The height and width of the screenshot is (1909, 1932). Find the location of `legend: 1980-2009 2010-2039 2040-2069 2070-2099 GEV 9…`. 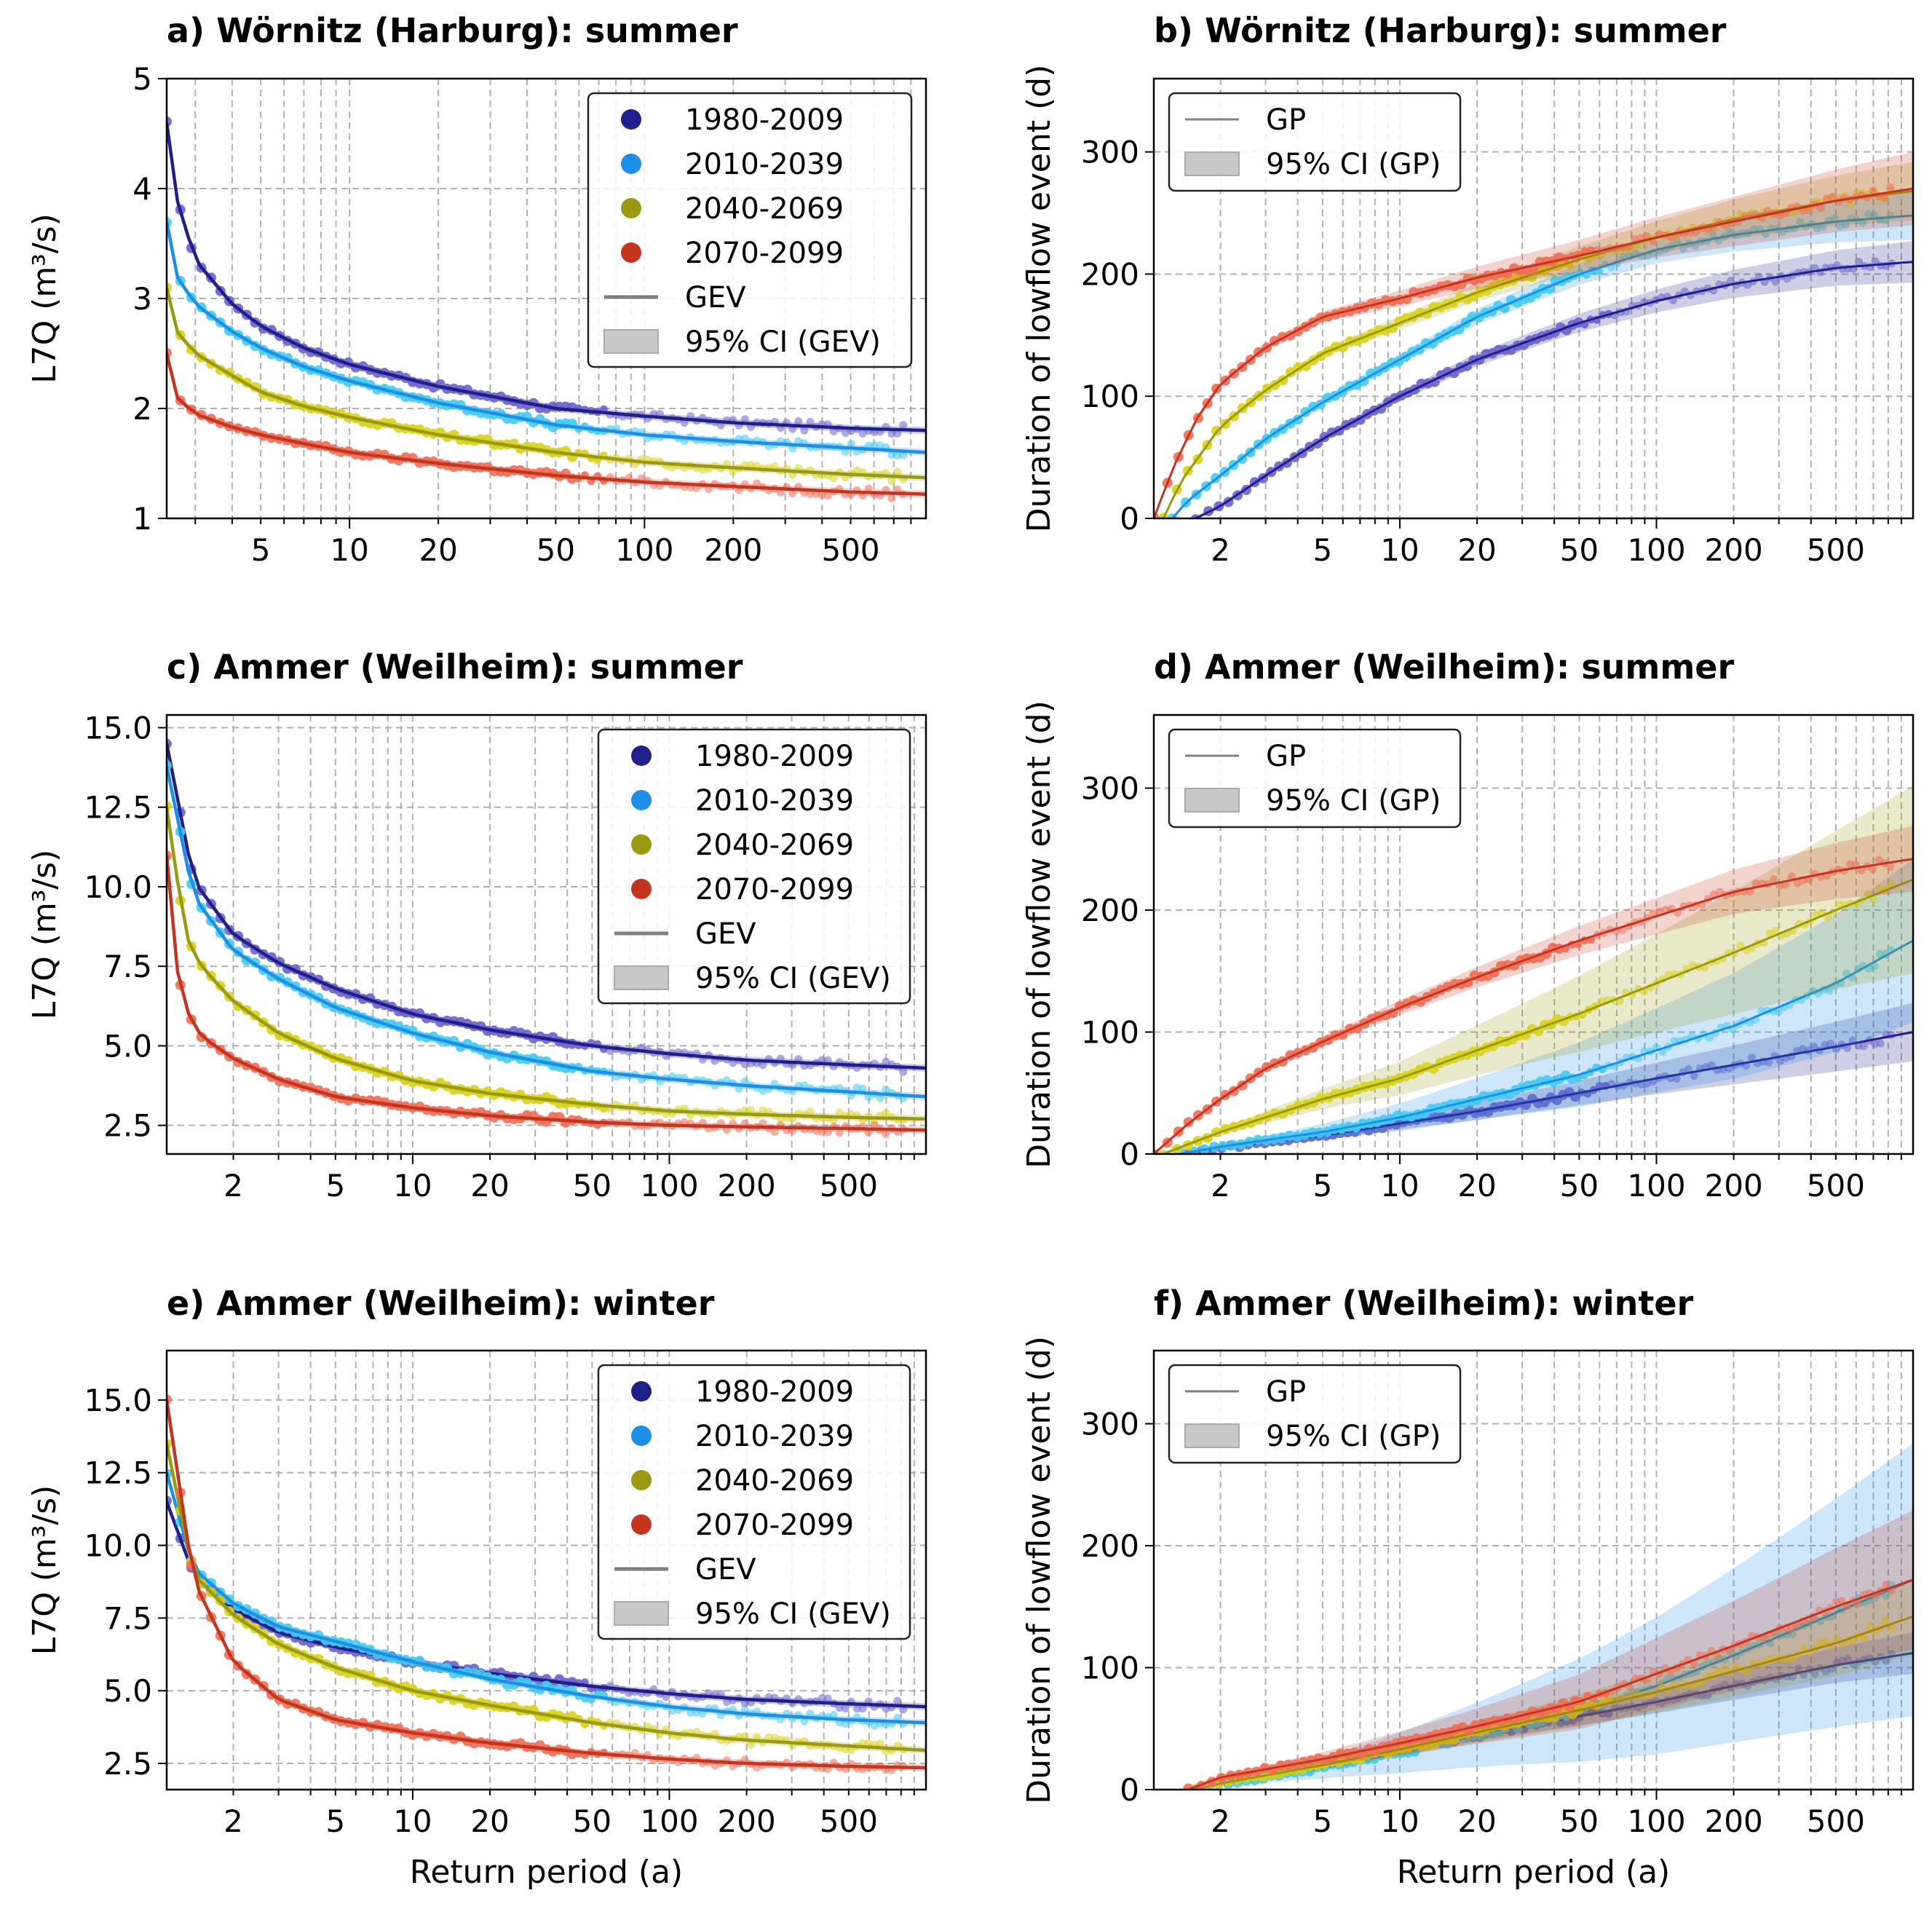

legend: 1980-2009 2010-2039 2040-2069 2070-2099 GEV 9… is located at coordinates (754, 1502).